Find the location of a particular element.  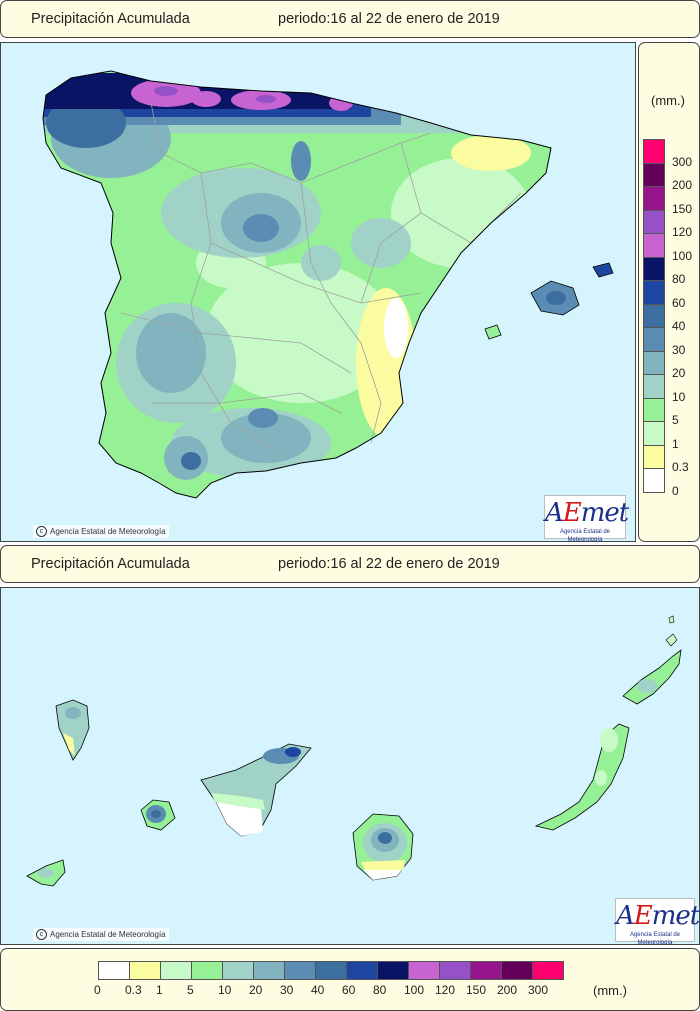

island-el-hierro is located at coordinates (46, 873).